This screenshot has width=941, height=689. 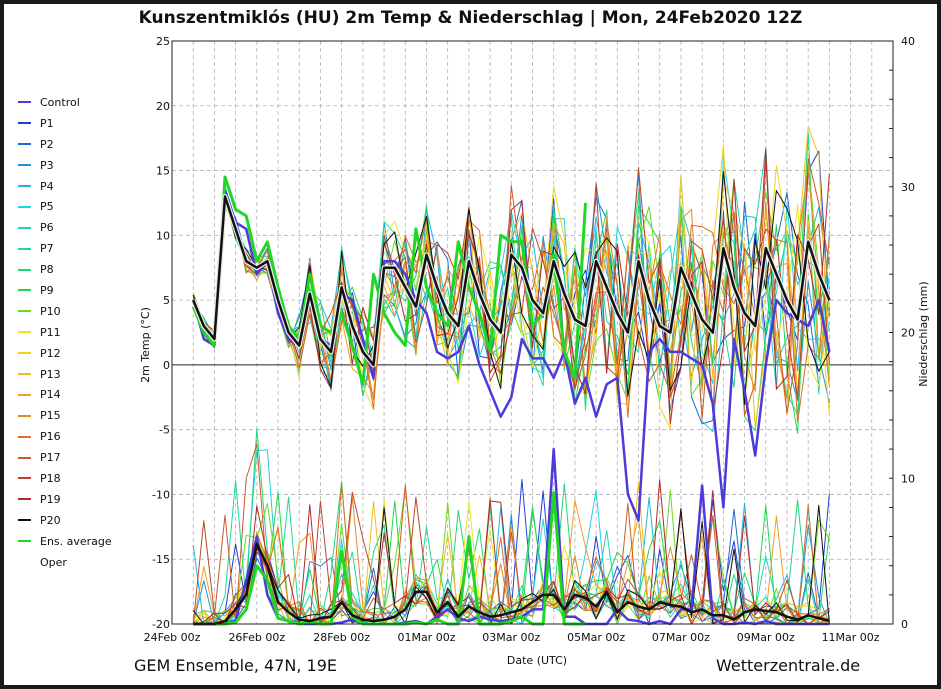 What do you see at coordinates (47, 207) in the screenshot?
I see `legend-label: P5` at bounding box center [47, 207].